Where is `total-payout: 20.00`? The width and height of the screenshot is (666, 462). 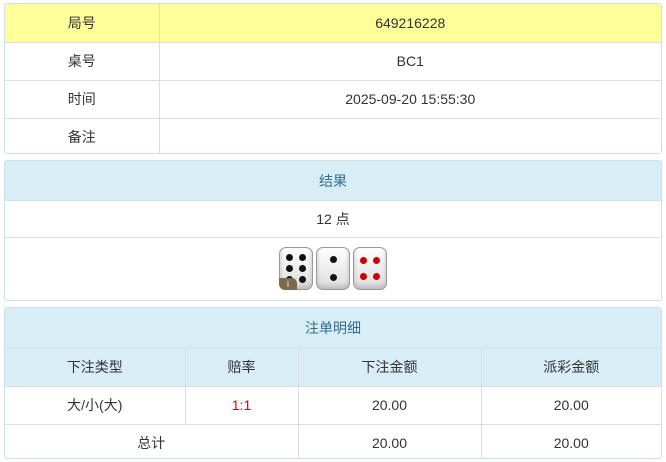 total-payout: 20.00 is located at coordinates (570, 440).